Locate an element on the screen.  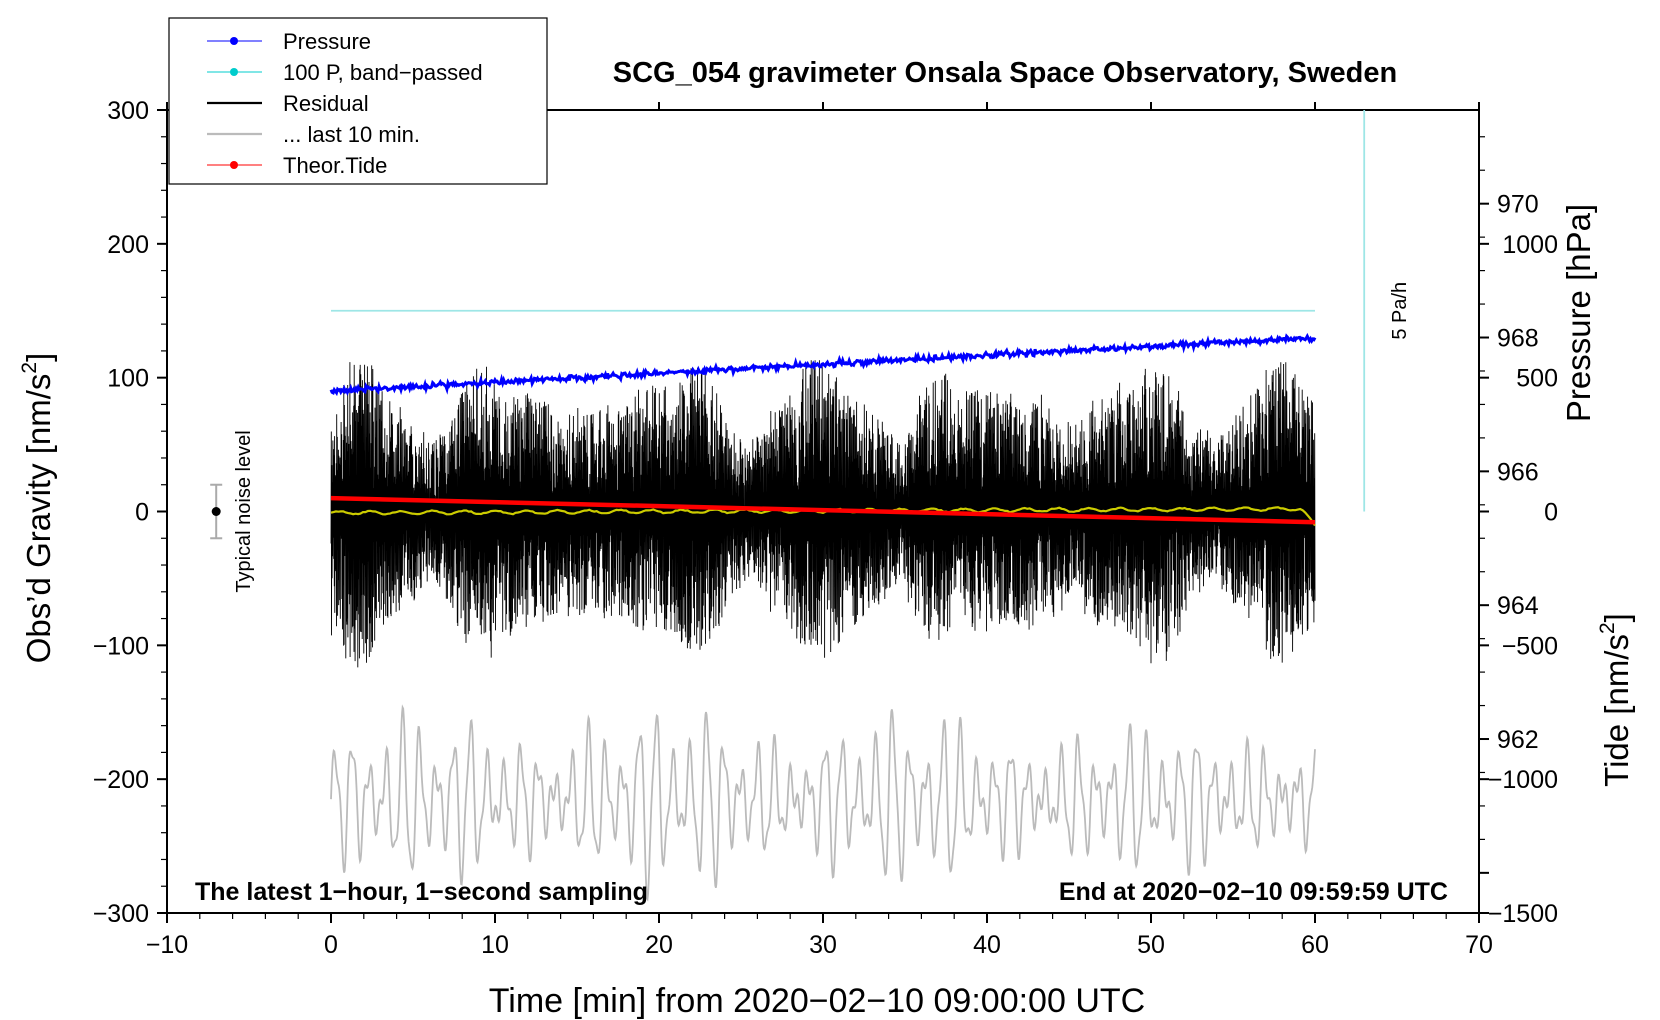
pressure-tick-label: 970 is located at coordinates (1518, 205).